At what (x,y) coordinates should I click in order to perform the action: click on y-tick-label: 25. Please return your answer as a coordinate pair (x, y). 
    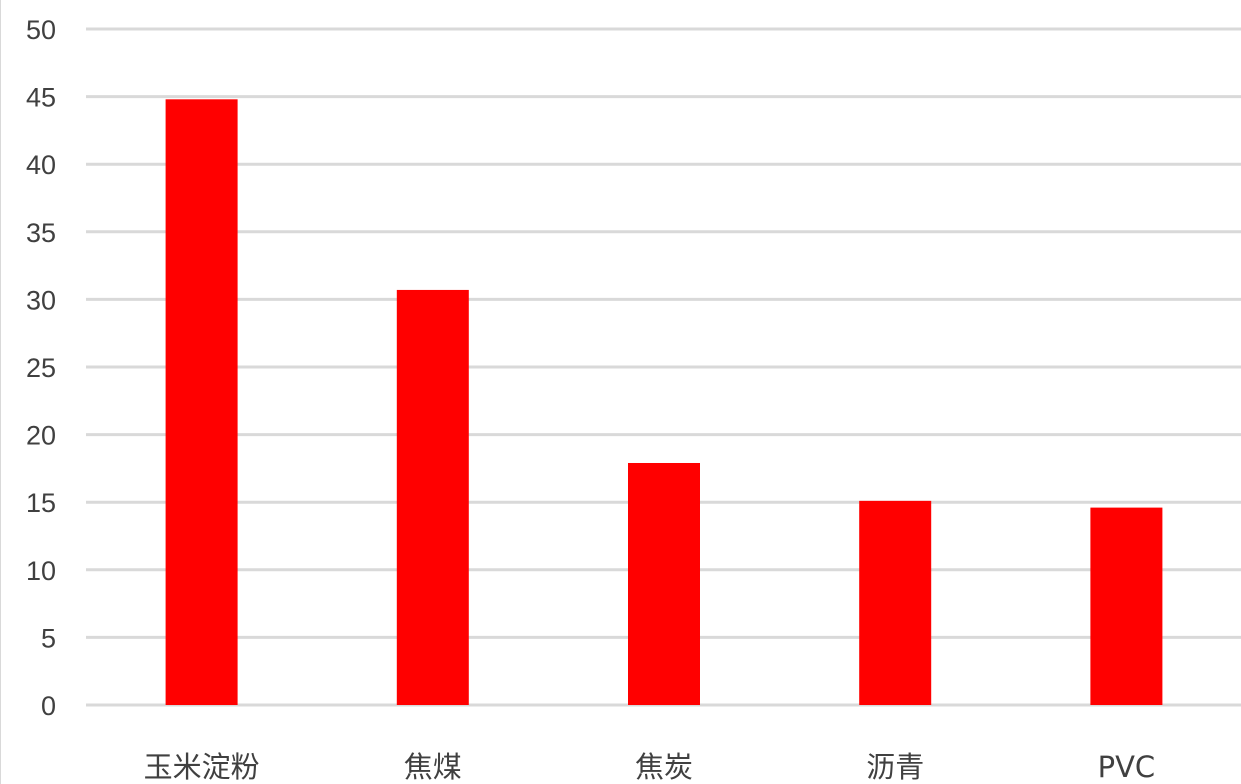
    Looking at the image, I should click on (41, 368).